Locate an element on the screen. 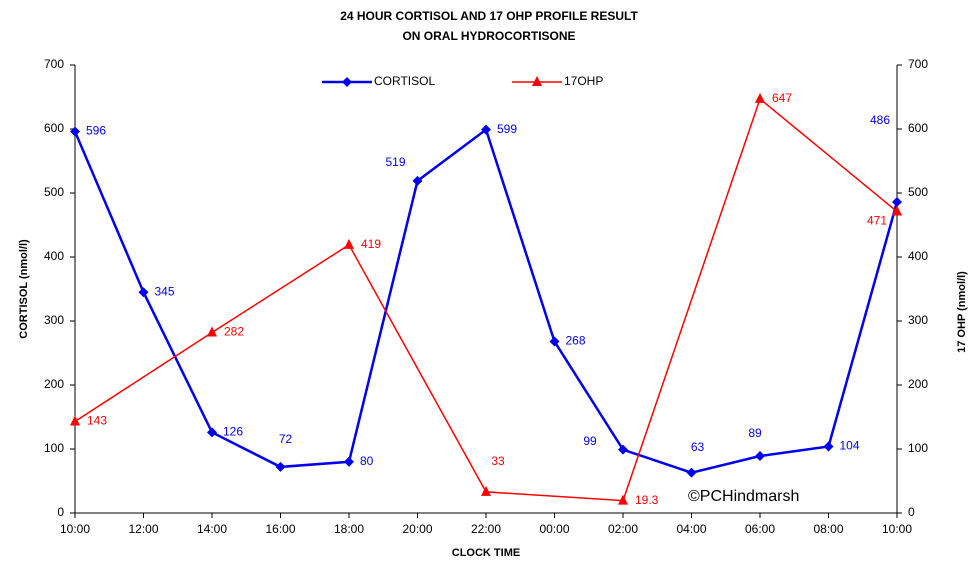  data-label: 419 is located at coordinates (371, 244).